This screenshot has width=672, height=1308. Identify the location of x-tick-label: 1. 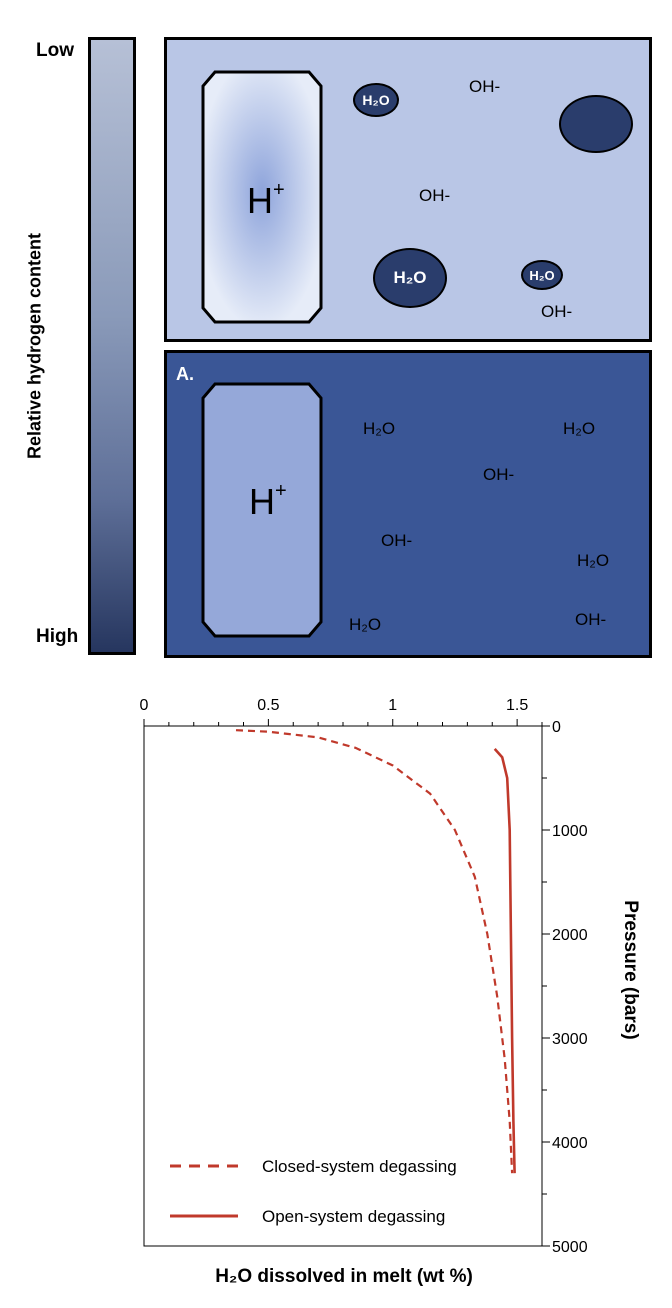
(392, 705).